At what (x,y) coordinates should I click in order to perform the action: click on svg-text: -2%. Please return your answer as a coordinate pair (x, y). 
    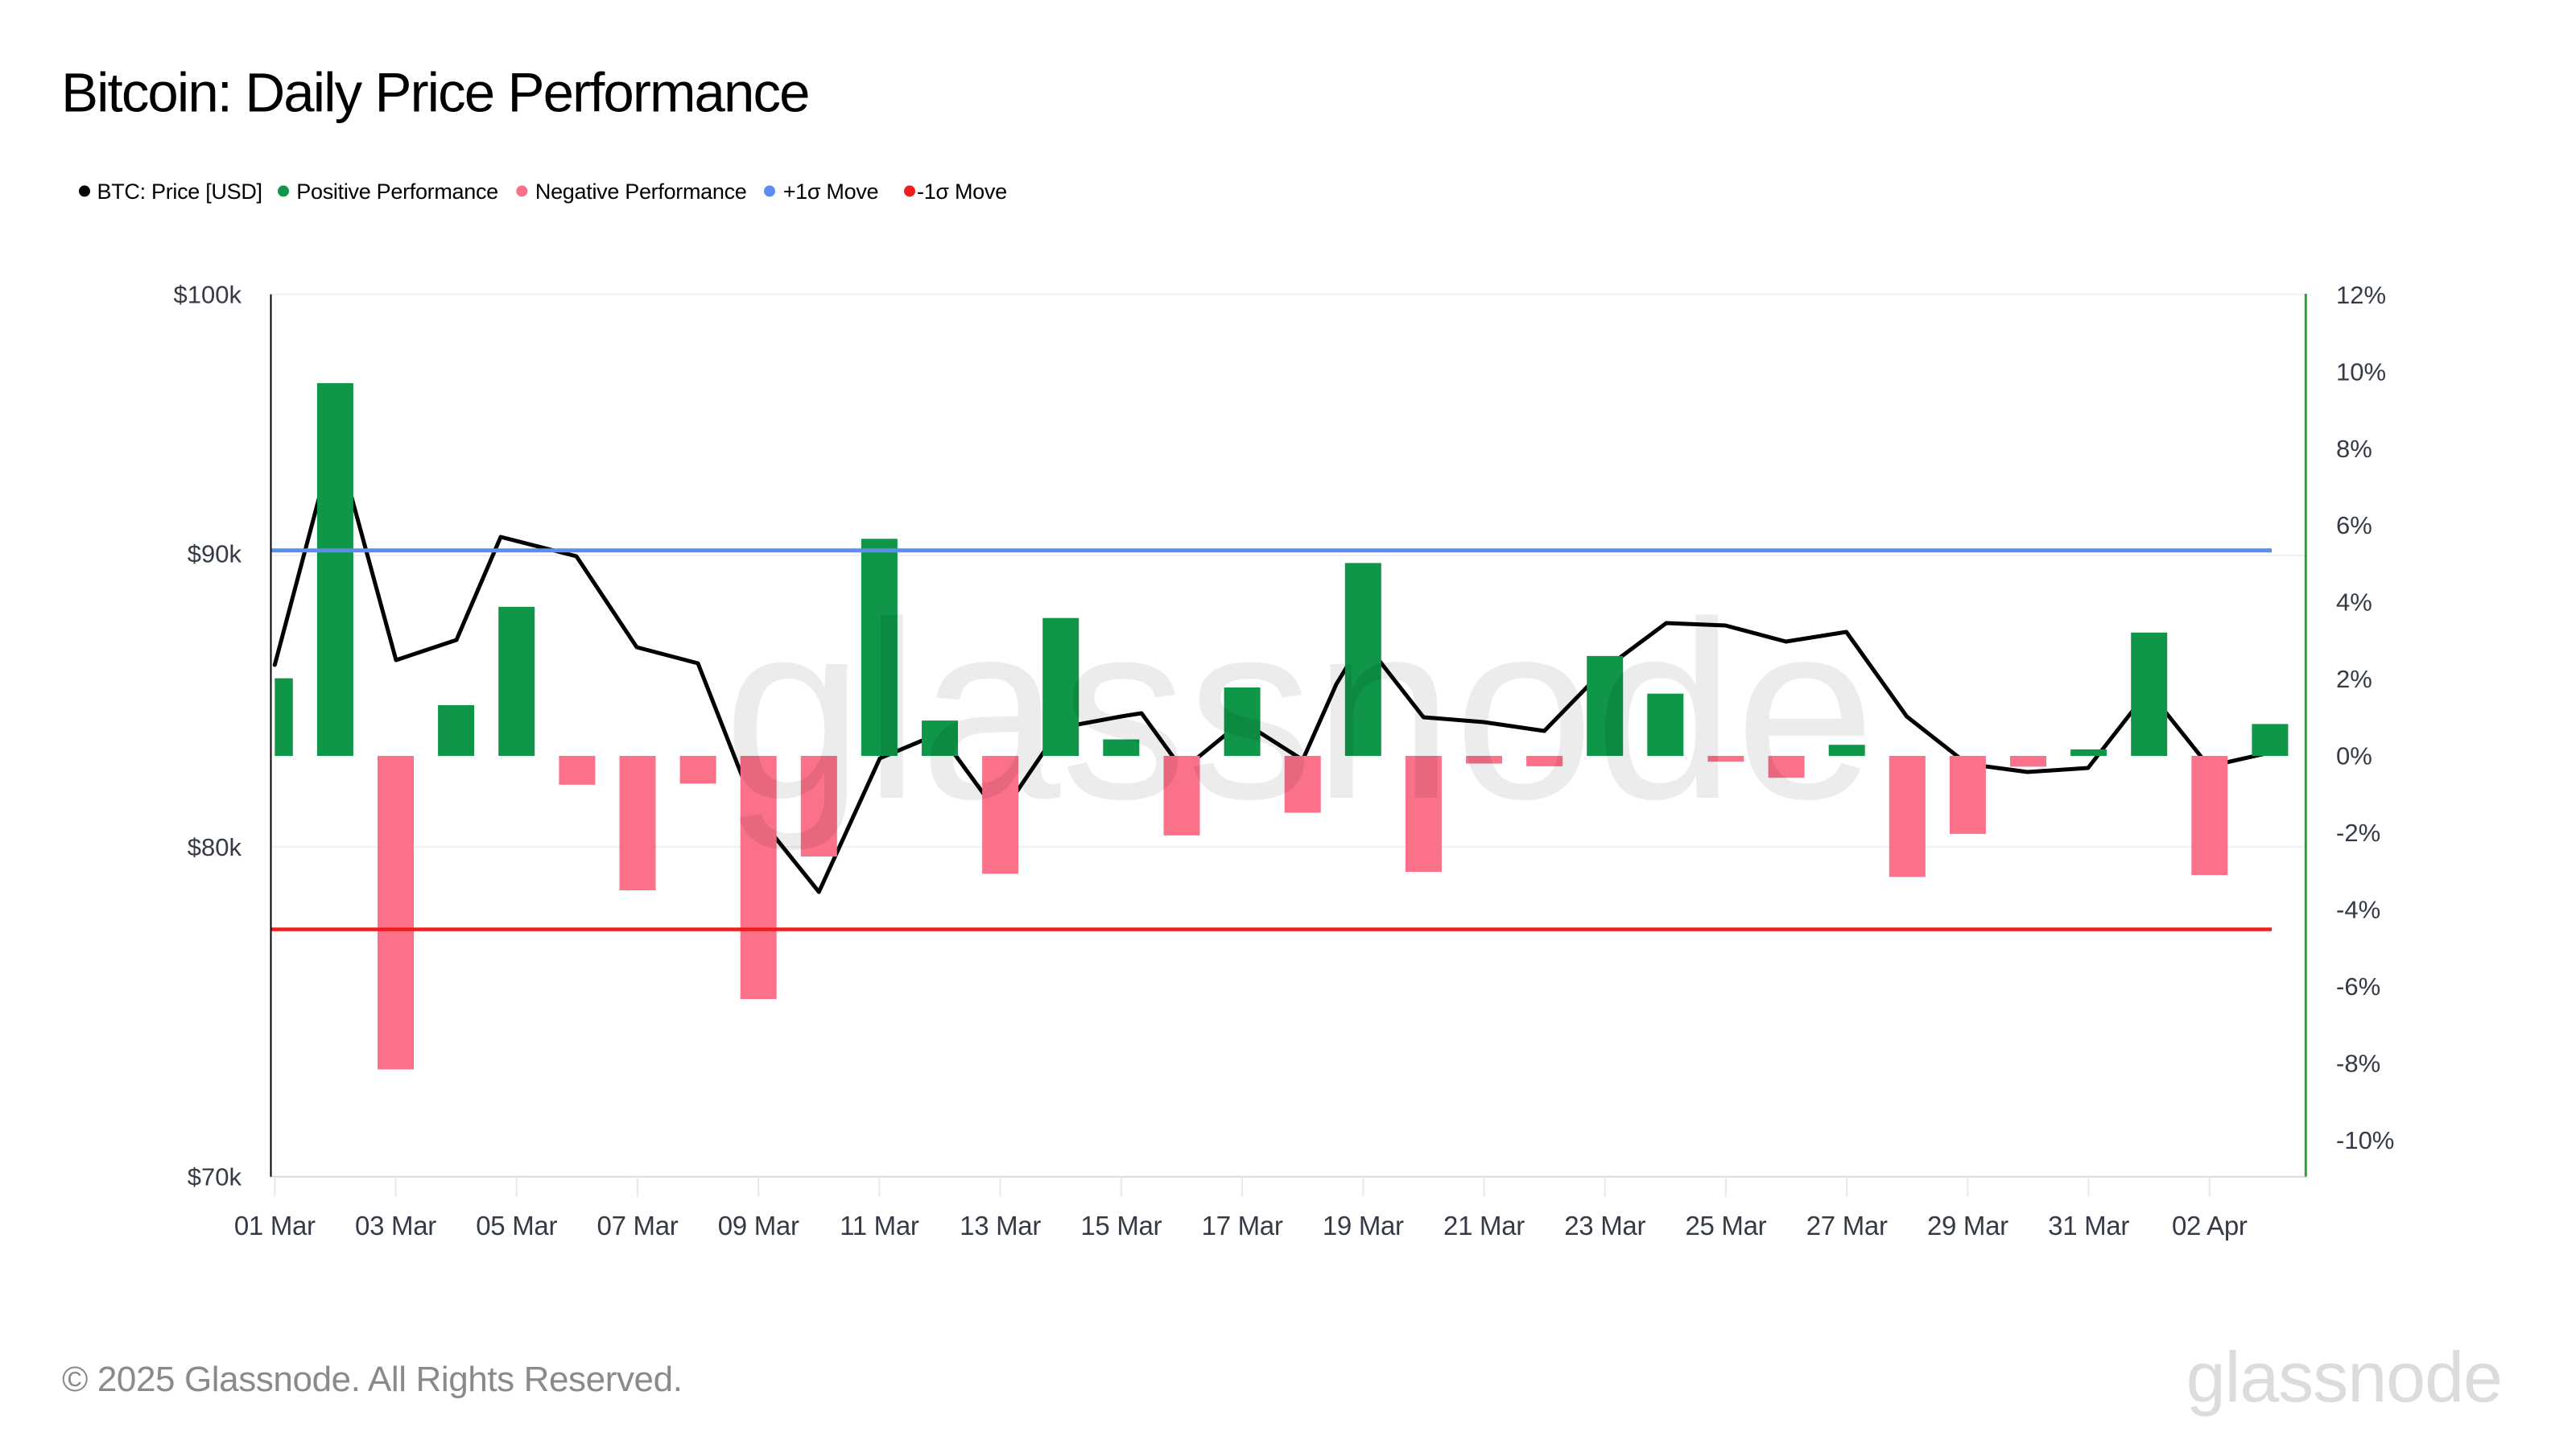
    Looking at the image, I should click on (2358, 833).